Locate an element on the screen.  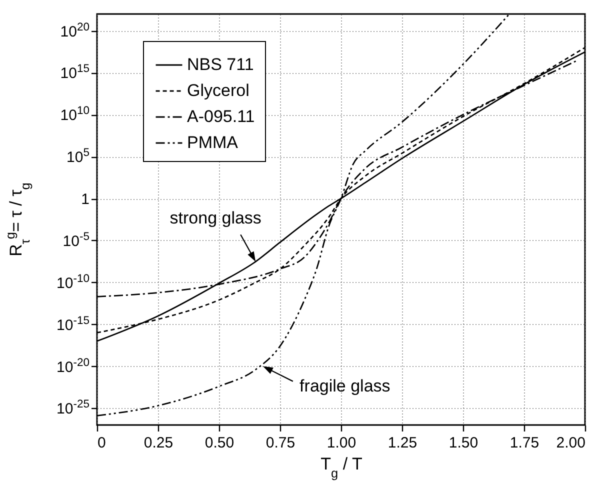
x-tick-label: 1.00 is located at coordinates (341, 443).